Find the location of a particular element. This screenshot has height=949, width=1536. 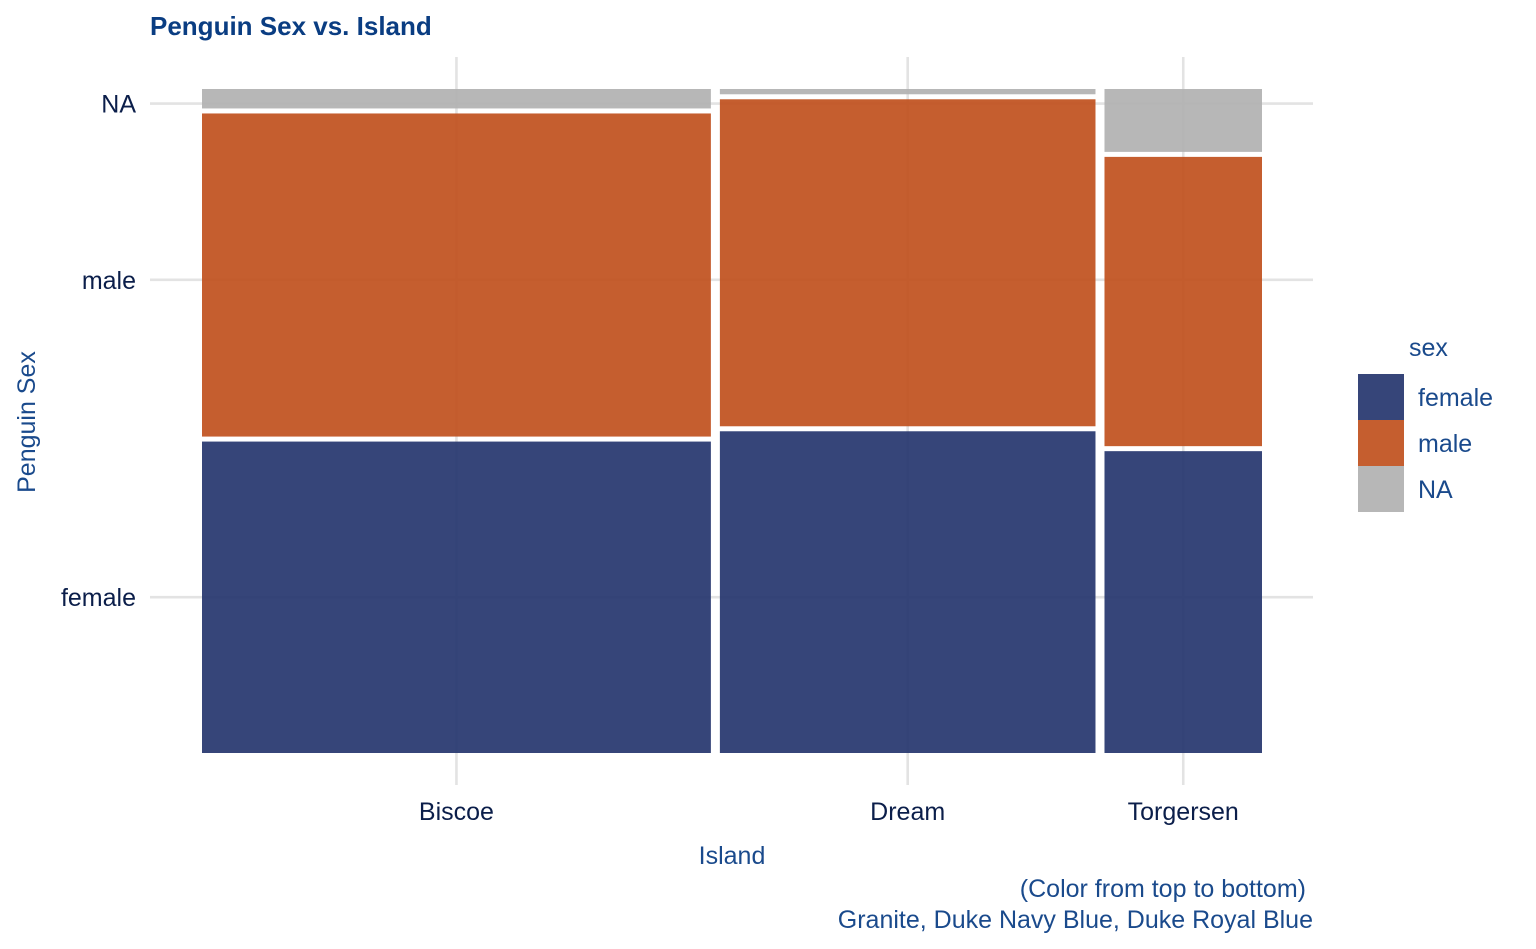

tile-dream-female is located at coordinates (907, 592).